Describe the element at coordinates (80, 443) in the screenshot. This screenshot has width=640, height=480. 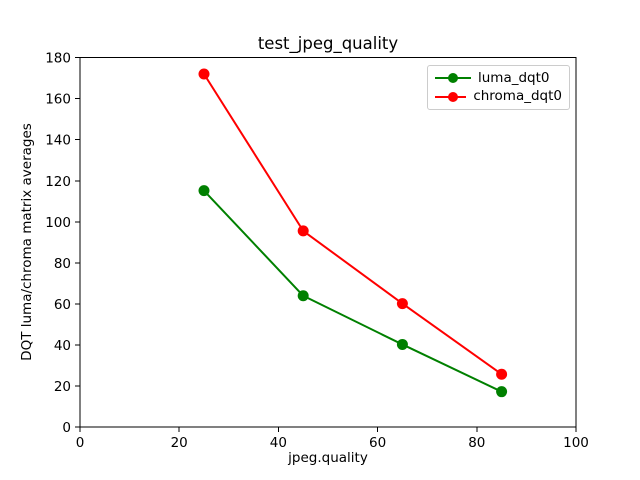
I see `x-tick-label: 0` at that location.